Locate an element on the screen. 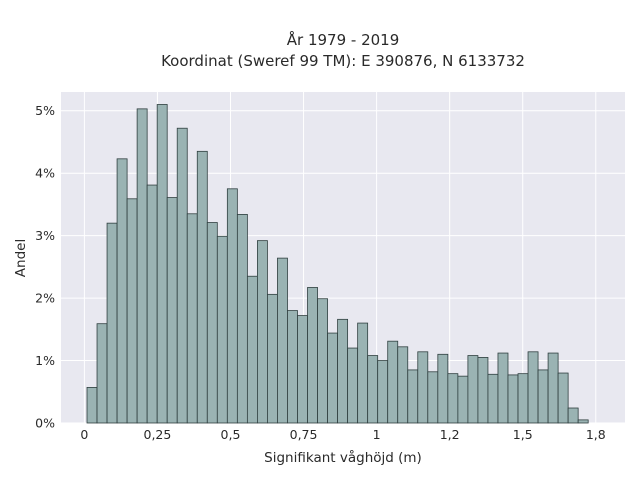  y-axis-ticks: 0% 1% 2% 3% 4% 5% is located at coordinates (45, 266).